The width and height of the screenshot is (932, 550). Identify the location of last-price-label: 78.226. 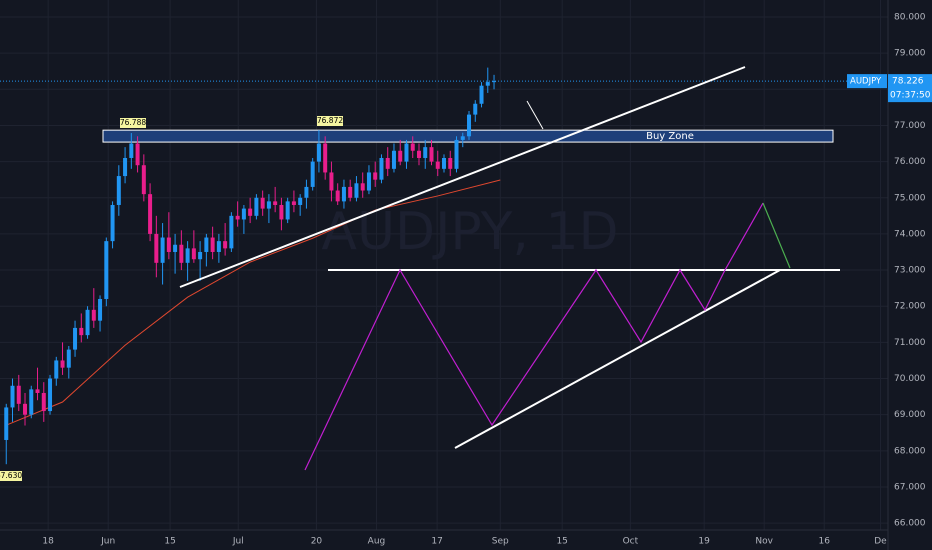
(908, 82).